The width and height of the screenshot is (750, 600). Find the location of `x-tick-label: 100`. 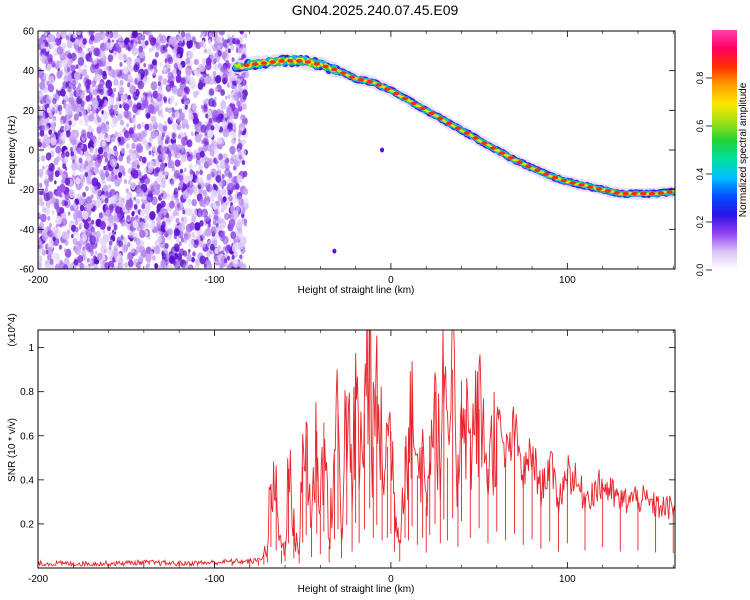

x-tick-label: 100 is located at coordinates (567, 280).